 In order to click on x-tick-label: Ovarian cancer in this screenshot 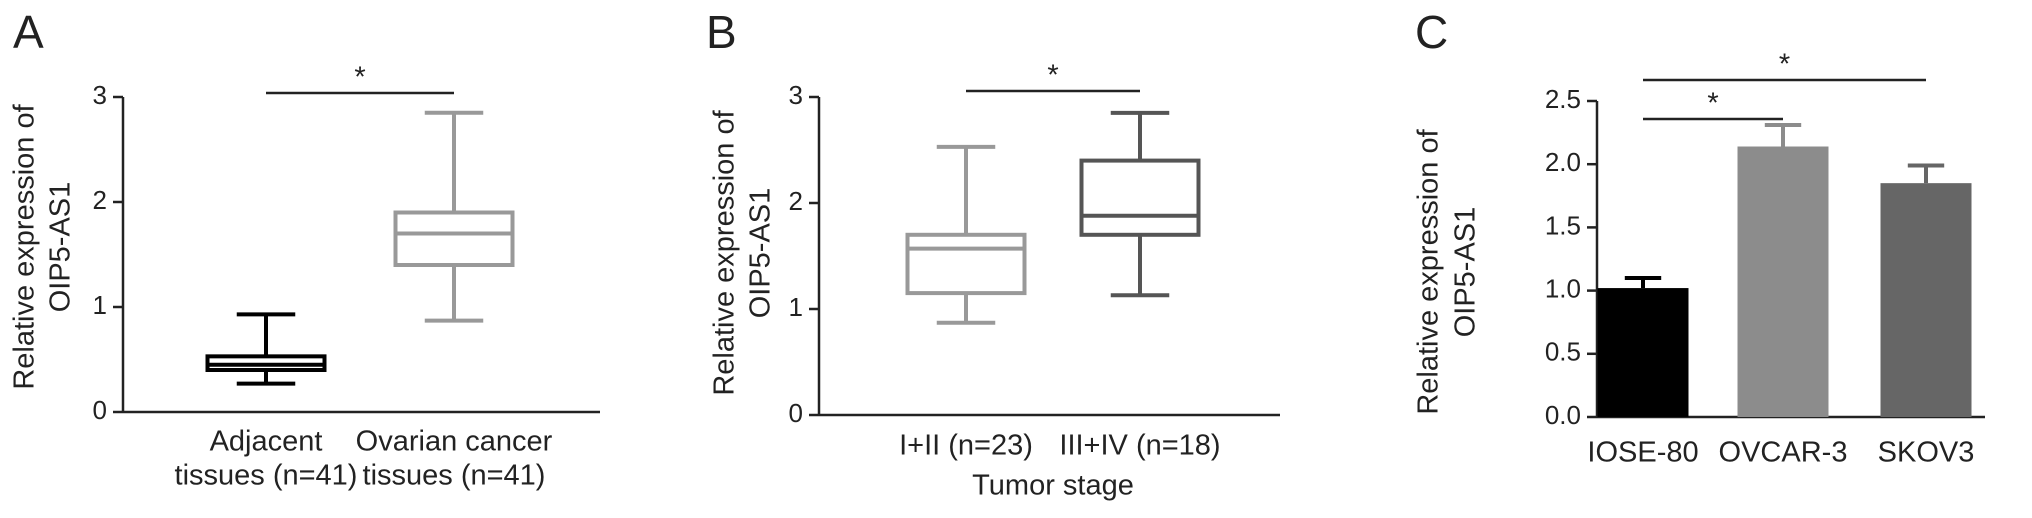, I will do `click(454, 442)`.